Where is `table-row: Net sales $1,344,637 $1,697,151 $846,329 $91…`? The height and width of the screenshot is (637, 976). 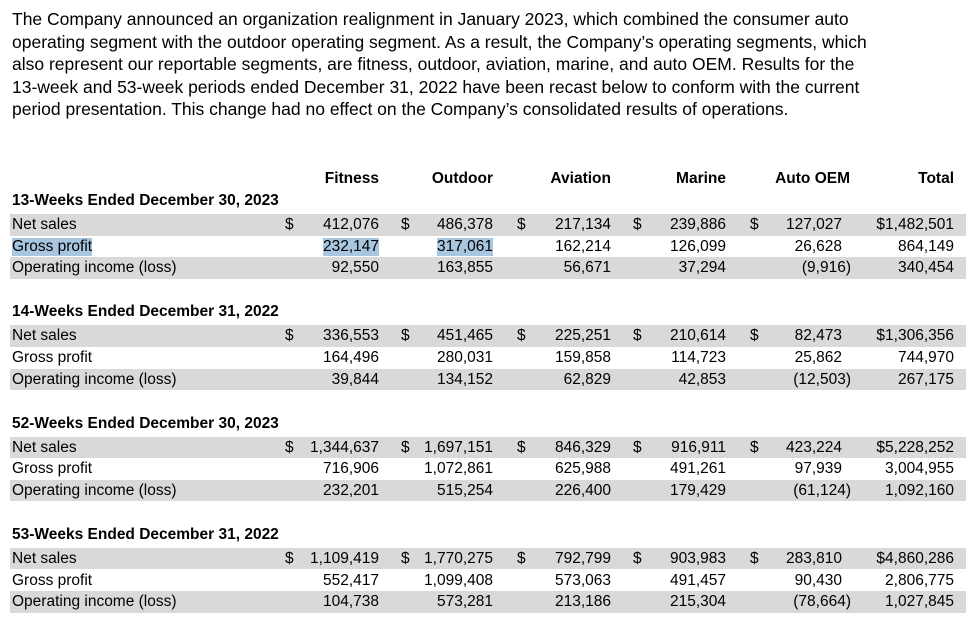
table-row: Net sales $1,344,637 $1,697,151 $846,329 $91… is located at coordinates (488, 447).